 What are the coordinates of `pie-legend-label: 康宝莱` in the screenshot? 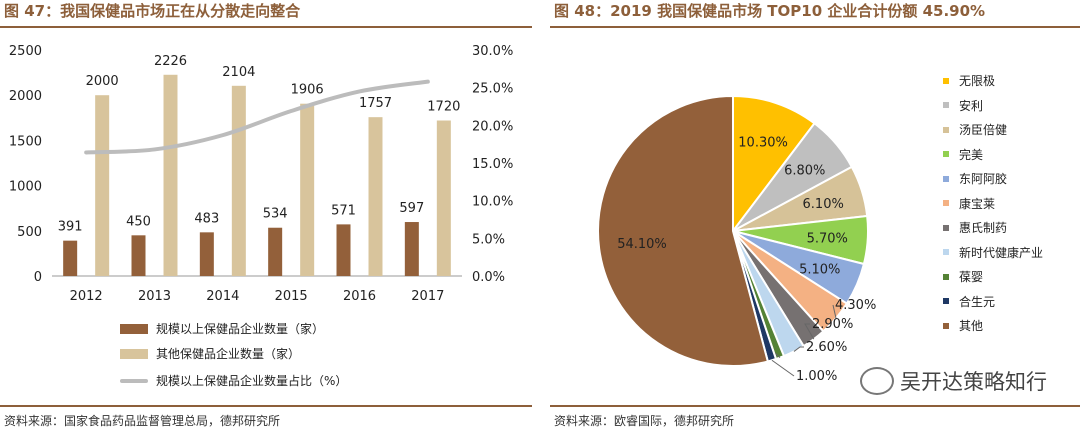 It's located at (977, 203).